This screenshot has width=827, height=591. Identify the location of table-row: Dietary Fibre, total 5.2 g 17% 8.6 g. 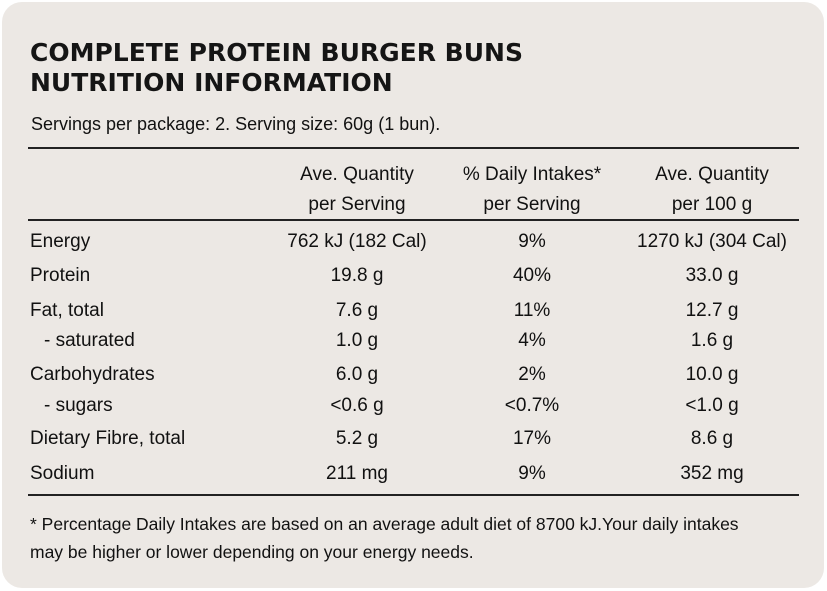
(413, 439).